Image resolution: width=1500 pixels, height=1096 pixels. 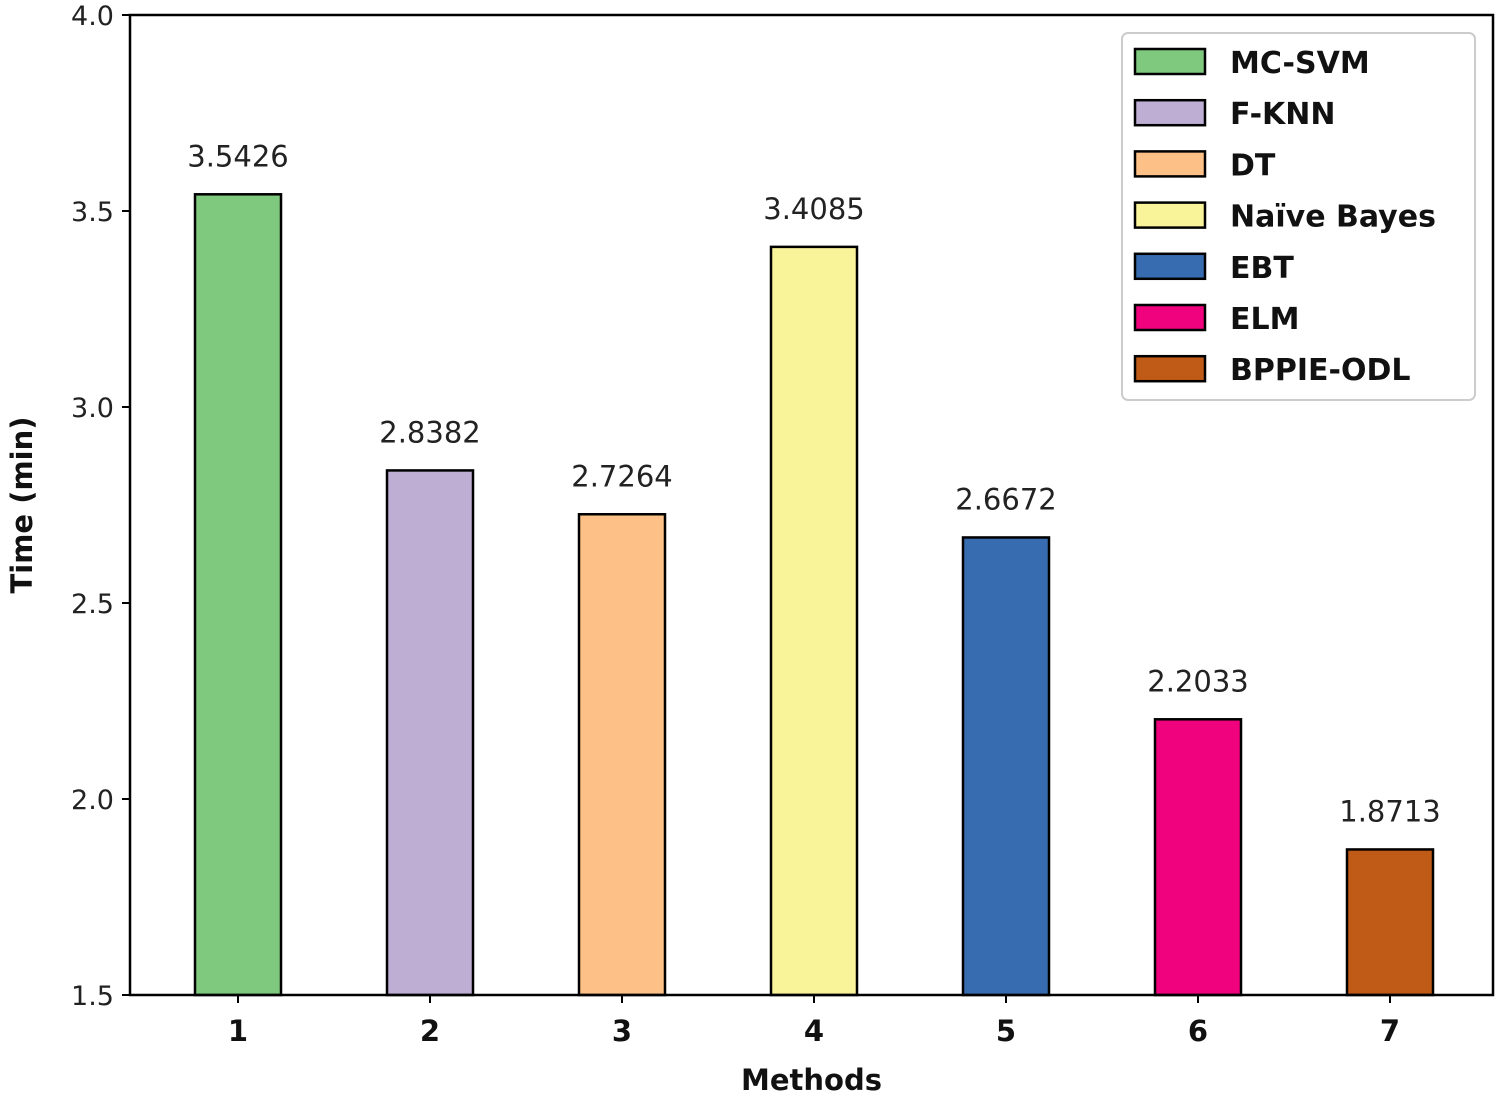 What do you see at coordinates (1197, 681) in the screenshot?
I see `data-label-6: 2.2033` at bounding box center [1197, 681].